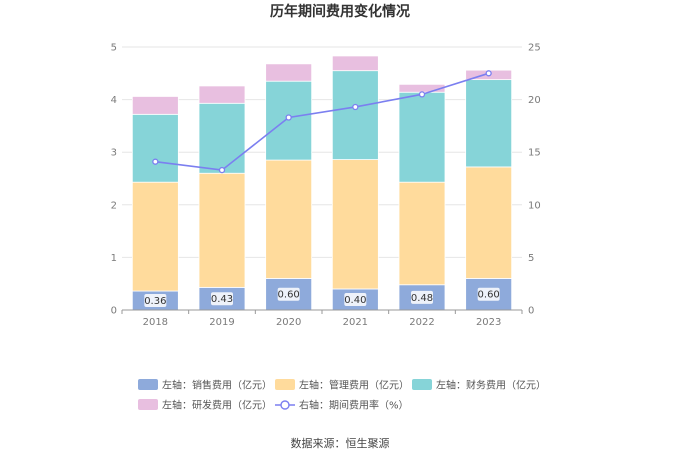  Describe the element at coordinates (534, 180) in the screenshot. I see `y-right-axis: 0 5 10 15 20 25` at that location.